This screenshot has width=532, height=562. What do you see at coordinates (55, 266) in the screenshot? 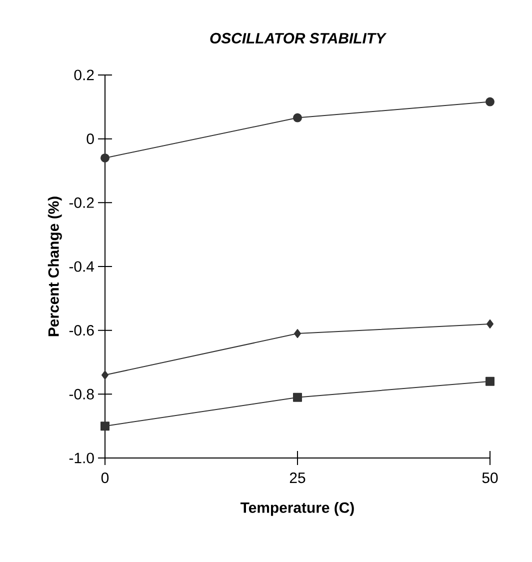
I see `y-axis-title: Percent Change (%)` at bounding box center [55, 266].